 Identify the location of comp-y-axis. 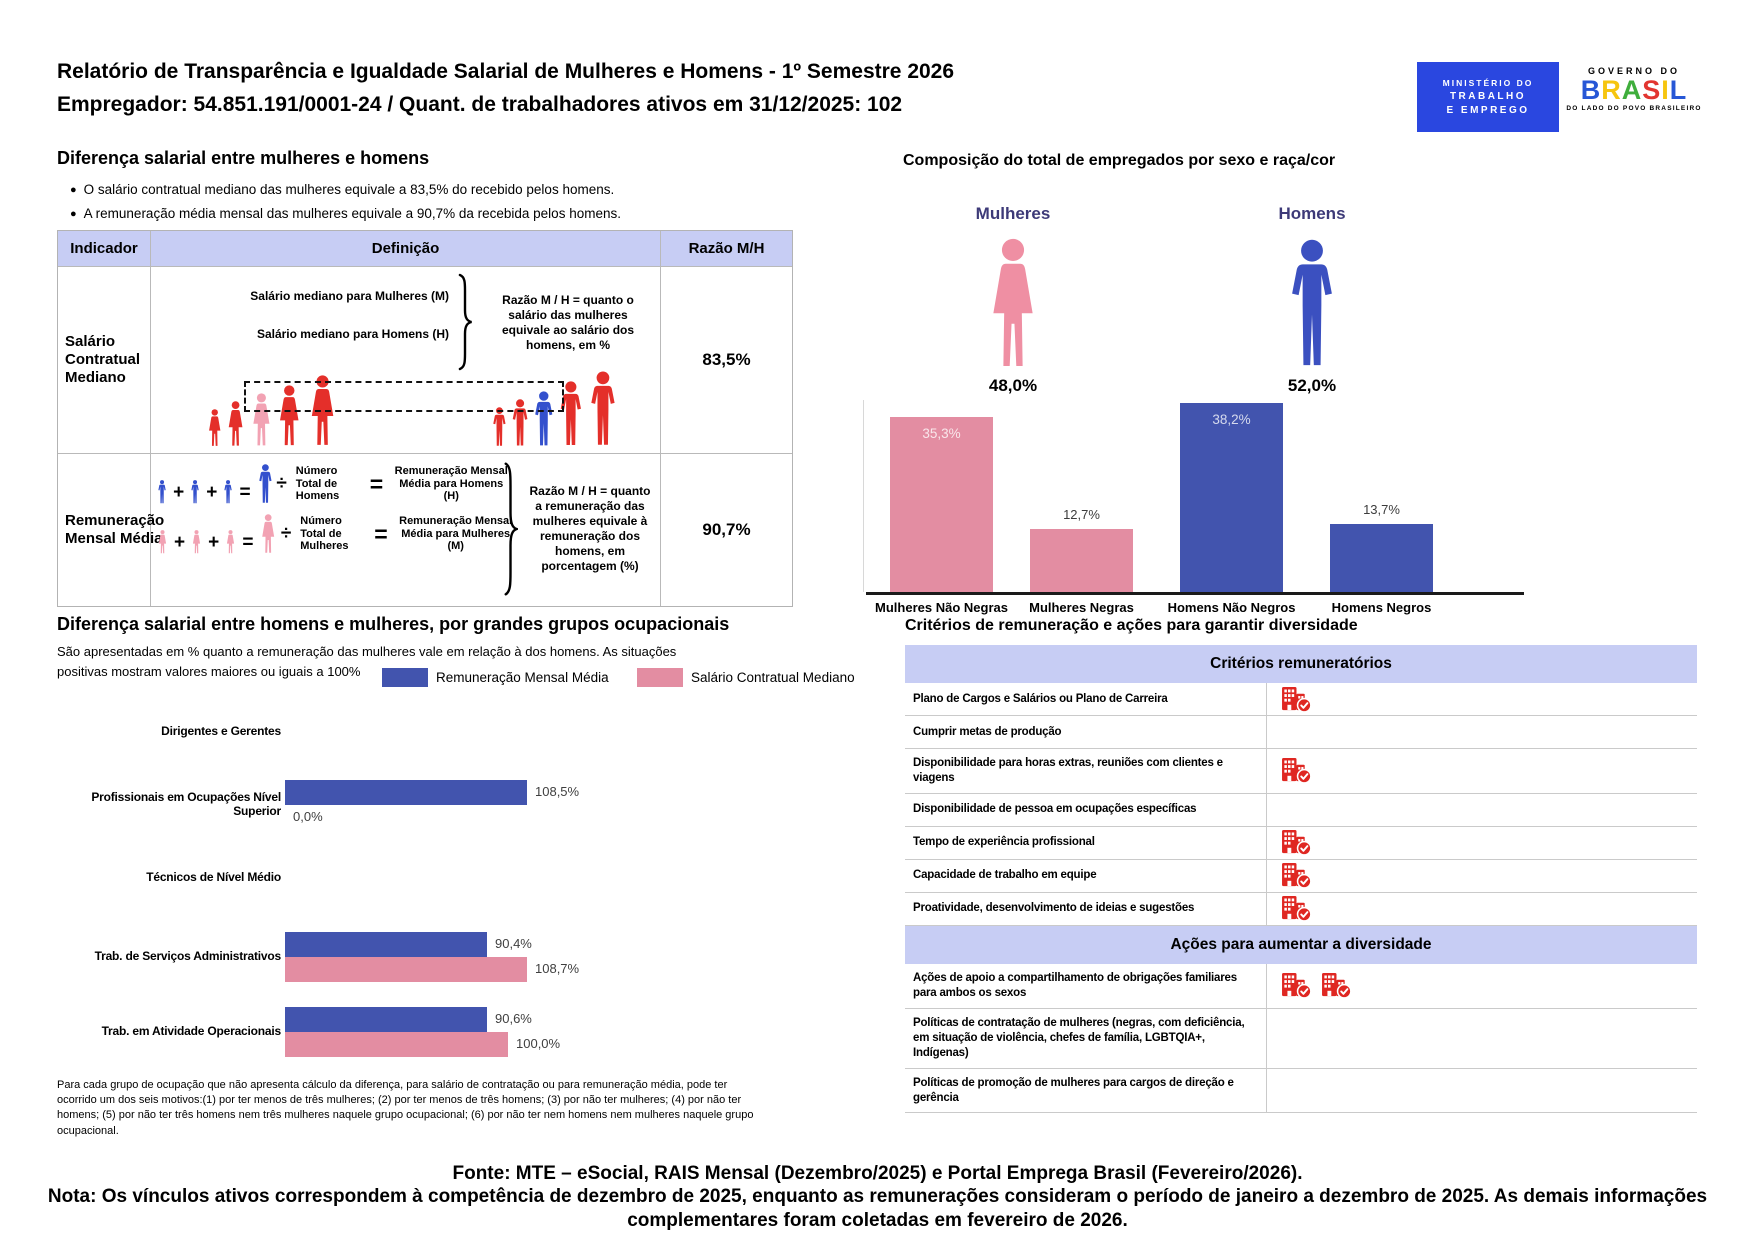
(863, 496).